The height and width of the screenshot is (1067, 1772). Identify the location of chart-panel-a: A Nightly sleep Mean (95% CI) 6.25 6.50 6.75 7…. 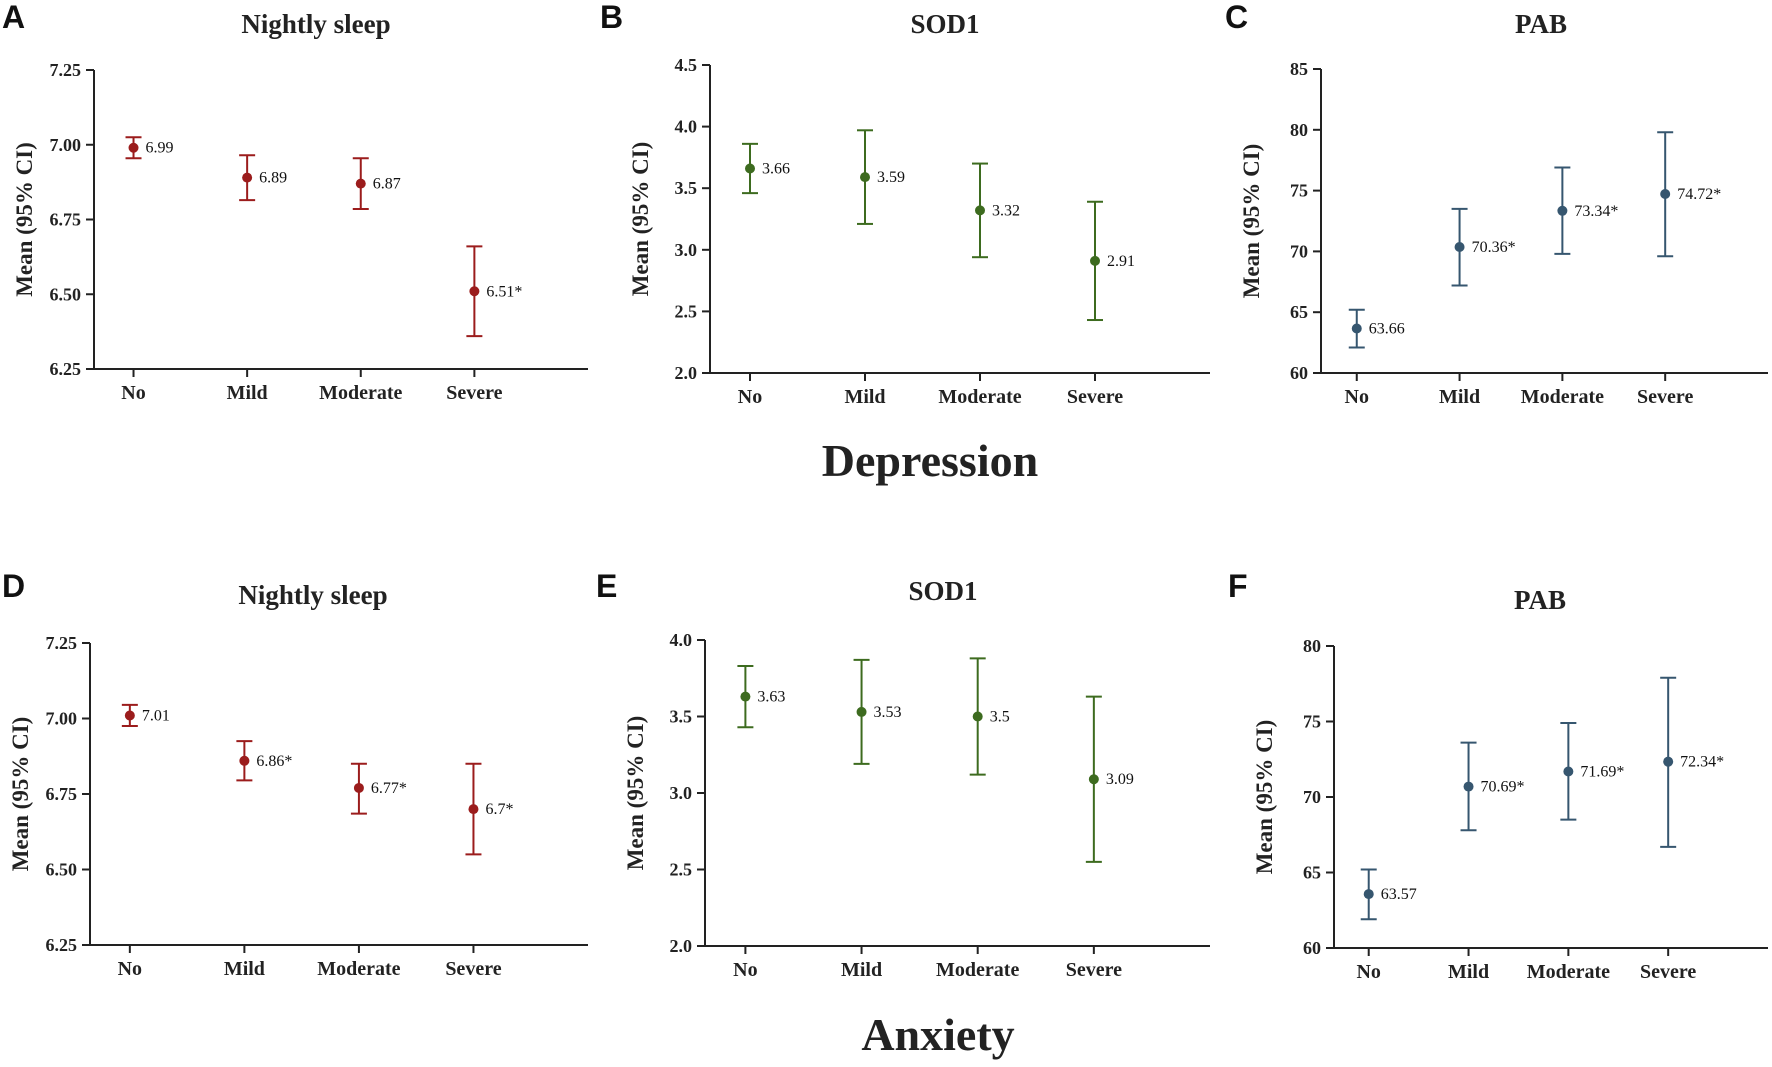
(295, 202).